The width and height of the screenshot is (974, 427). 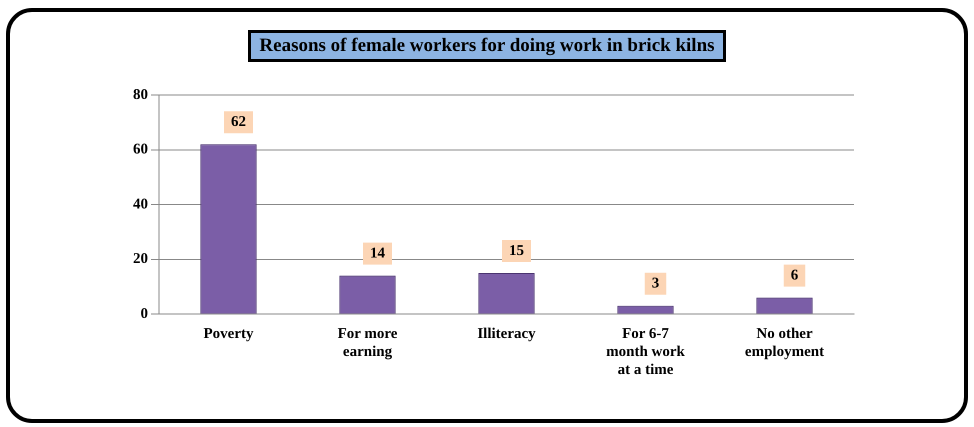 What do you see at coordinates (516, 250) in the screenshot?
I see `data-label: 15` at bounding box center [516, 250].